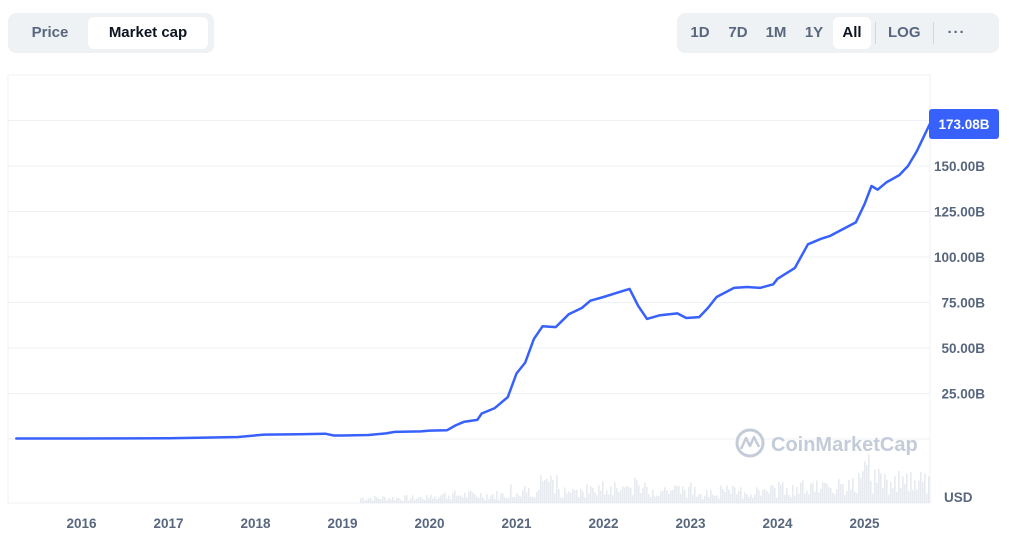 This screenshot has height=543, width=1009. I want to click on range-all-button: All, so click(852, 33).